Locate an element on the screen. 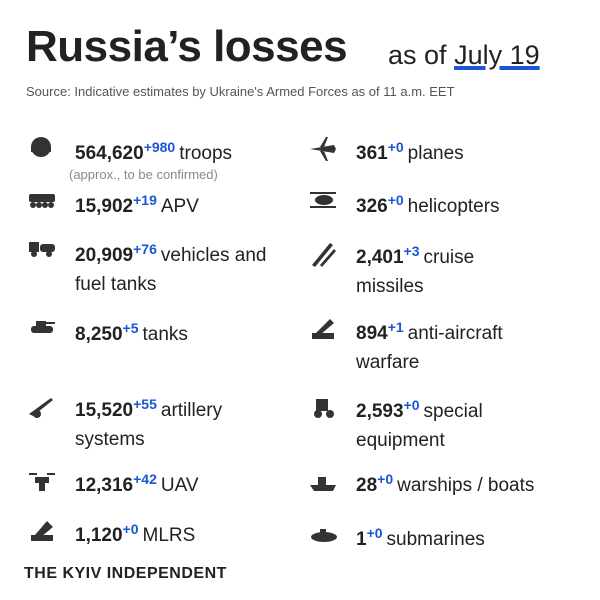 The image size is (600, 600). stat-note: (approx., to be confirmed) is located at coordinates (143, 174).